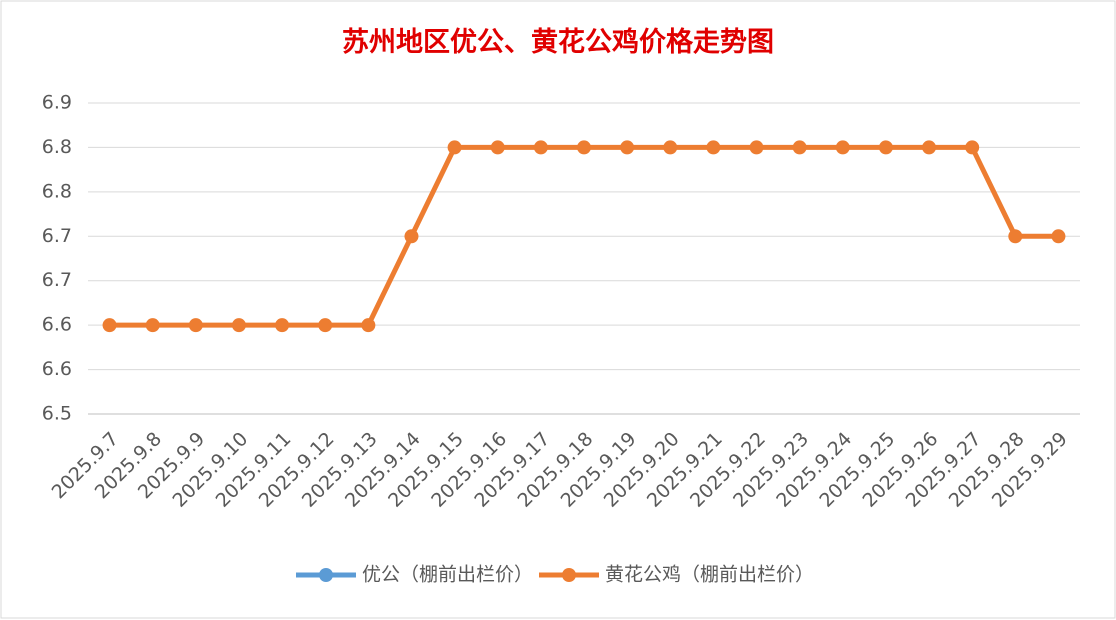 This screenshot has height=620, width=1116. I want to click on legend-label: 黄花公鸡（棚前出栏价）, so click(709, 575).